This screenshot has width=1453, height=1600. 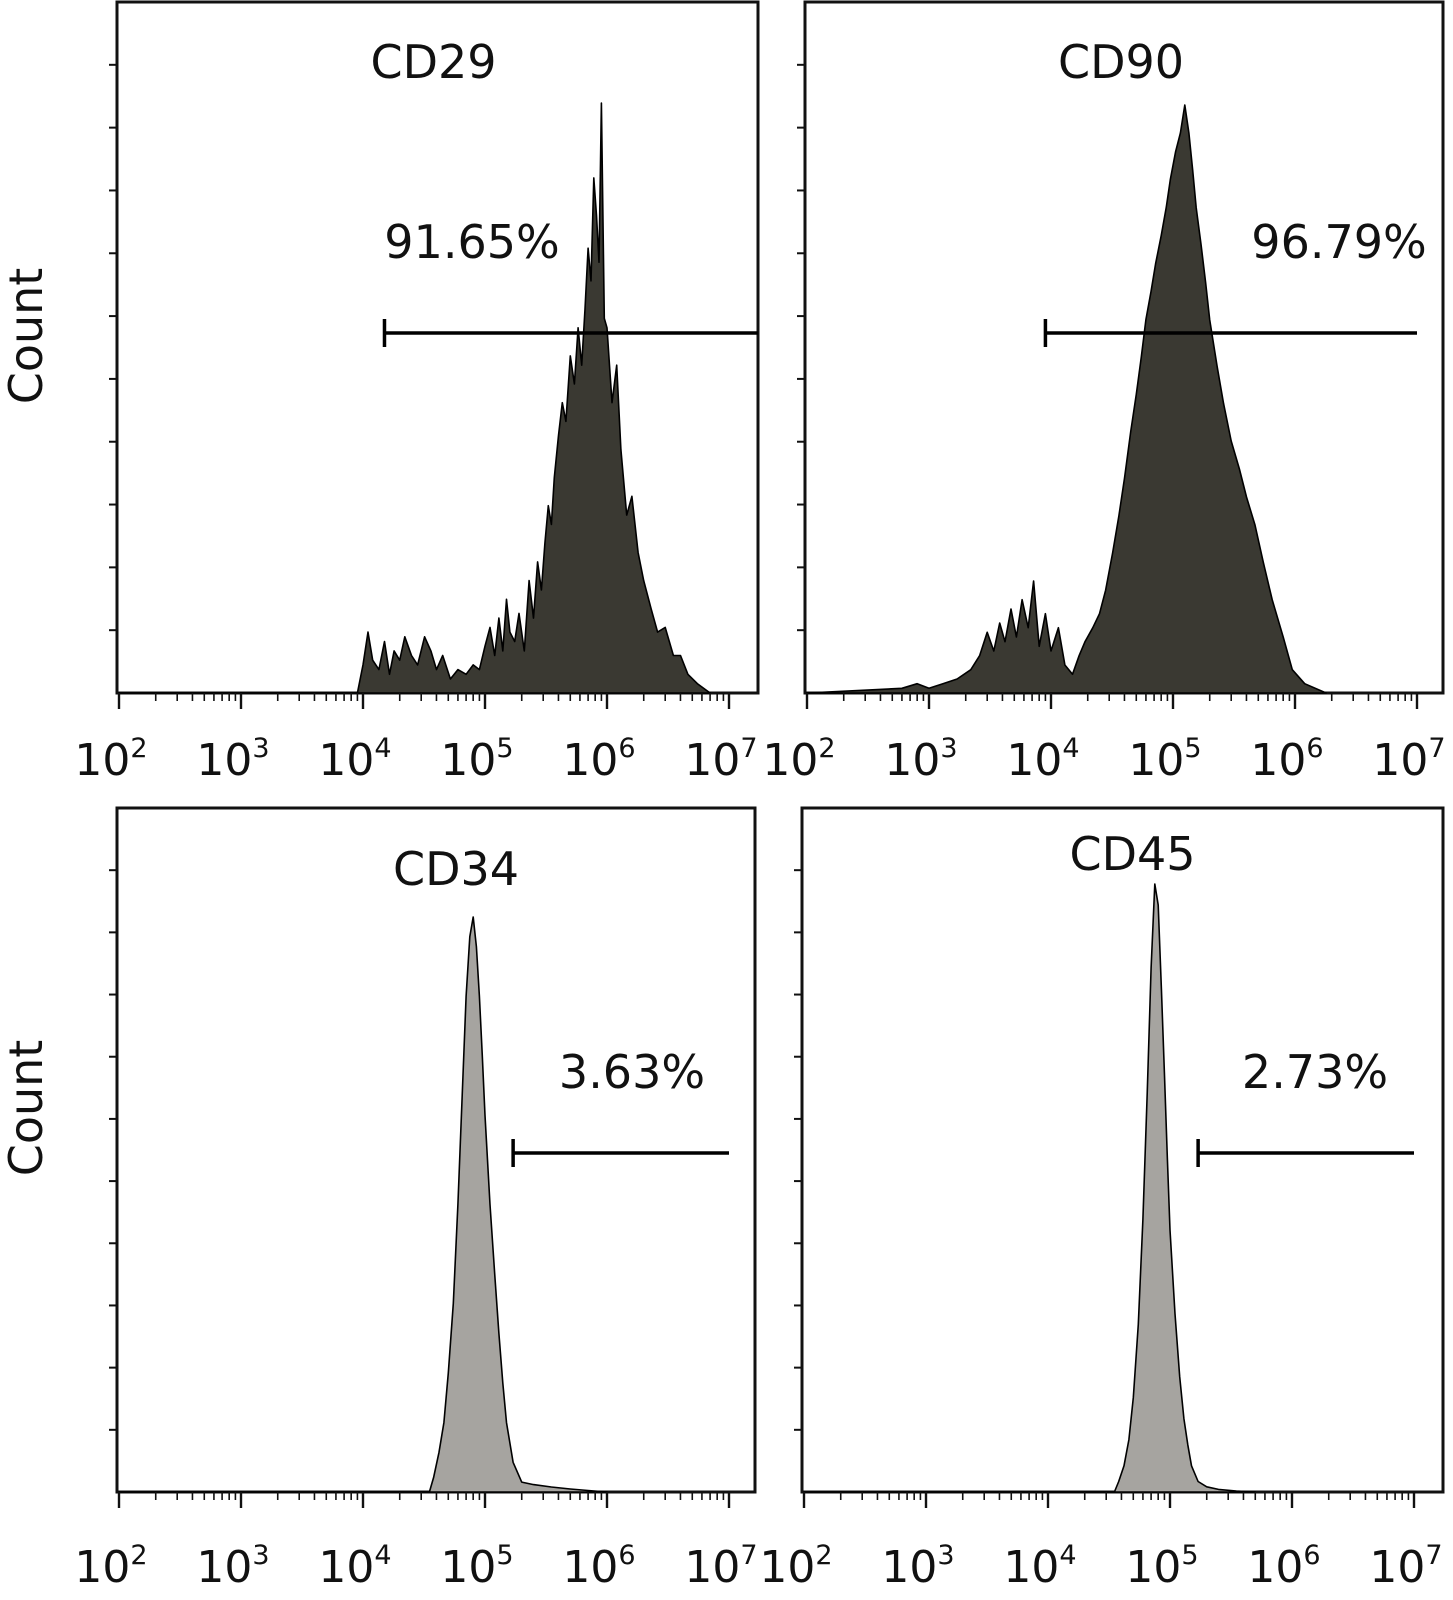 I want to click on marker-title: CD90, so click(x=1121, y=62).